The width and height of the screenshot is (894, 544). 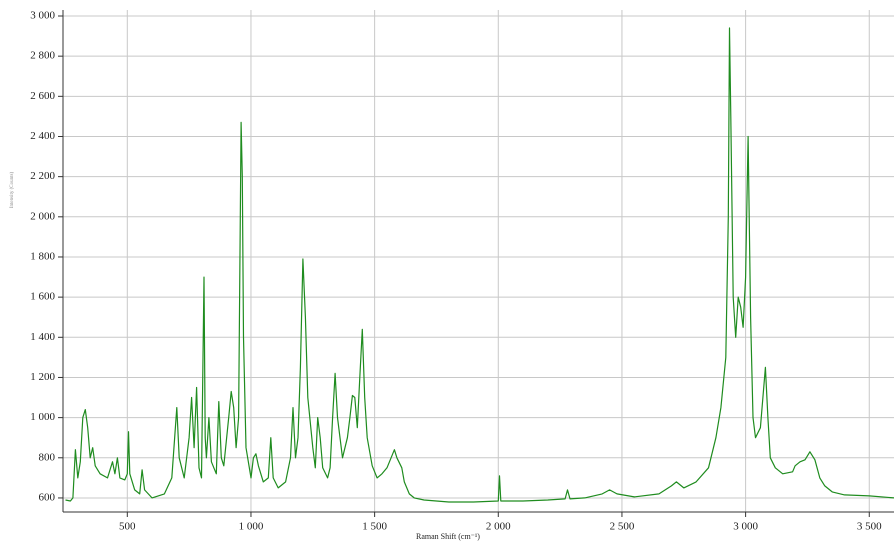 What do you see at coordinates (374, 527) in the screenshot?
I see `x-tick-label: 1 500` at bounding box center [374, 527].